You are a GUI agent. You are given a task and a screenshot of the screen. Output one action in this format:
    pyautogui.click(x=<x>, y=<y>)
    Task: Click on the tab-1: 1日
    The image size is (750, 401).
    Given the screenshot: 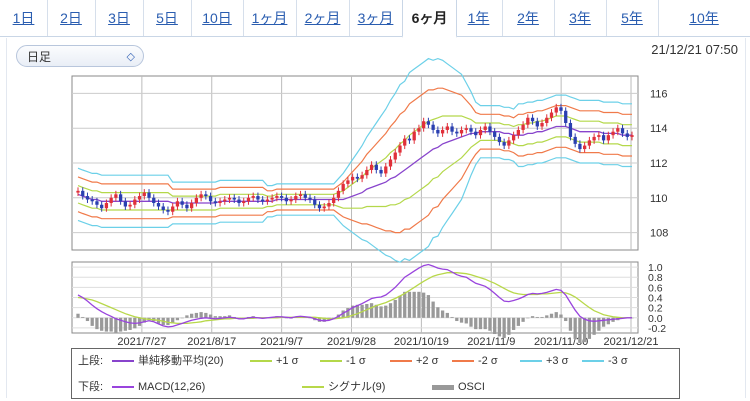 What is the action you would take?
    pyautogui.click(x=24, y=18)
    